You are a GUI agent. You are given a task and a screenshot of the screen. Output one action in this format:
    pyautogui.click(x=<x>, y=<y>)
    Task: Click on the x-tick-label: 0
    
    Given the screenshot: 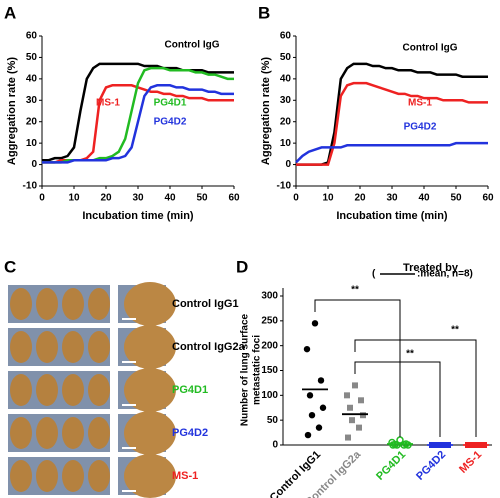 What is the action you would take?
    pyautogui.click(x=296, y=198)
    